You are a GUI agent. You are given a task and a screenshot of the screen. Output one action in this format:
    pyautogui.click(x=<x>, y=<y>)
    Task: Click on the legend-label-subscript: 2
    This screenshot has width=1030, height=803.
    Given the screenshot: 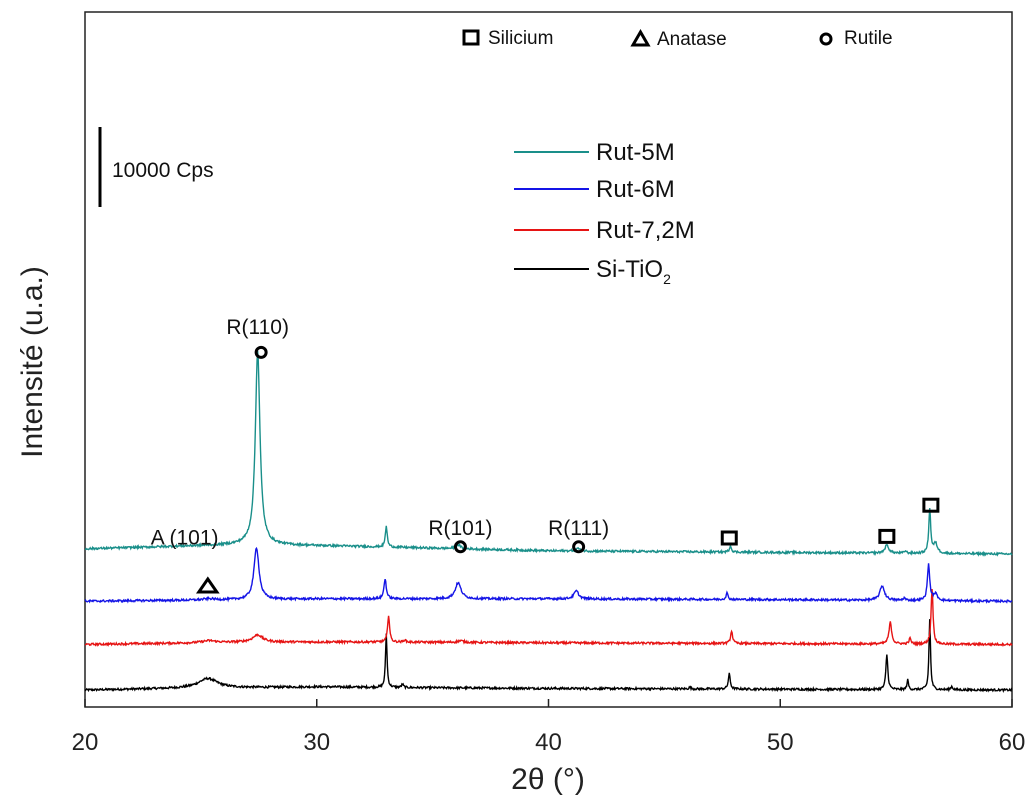 What is the action you would take?
    pyautogui.click(x=667, y=279)
    